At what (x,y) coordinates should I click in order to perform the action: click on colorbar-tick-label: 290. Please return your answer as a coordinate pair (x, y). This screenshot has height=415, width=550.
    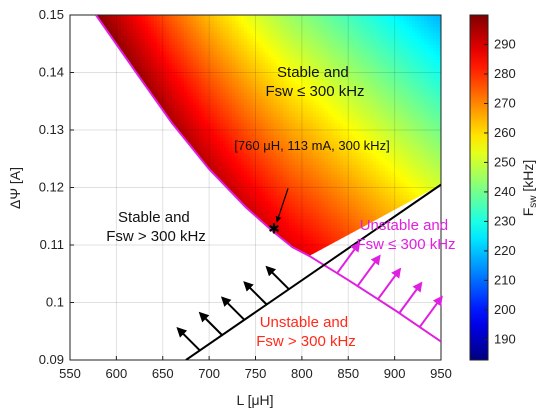
    Looking at the image, I should click on (505, 43).